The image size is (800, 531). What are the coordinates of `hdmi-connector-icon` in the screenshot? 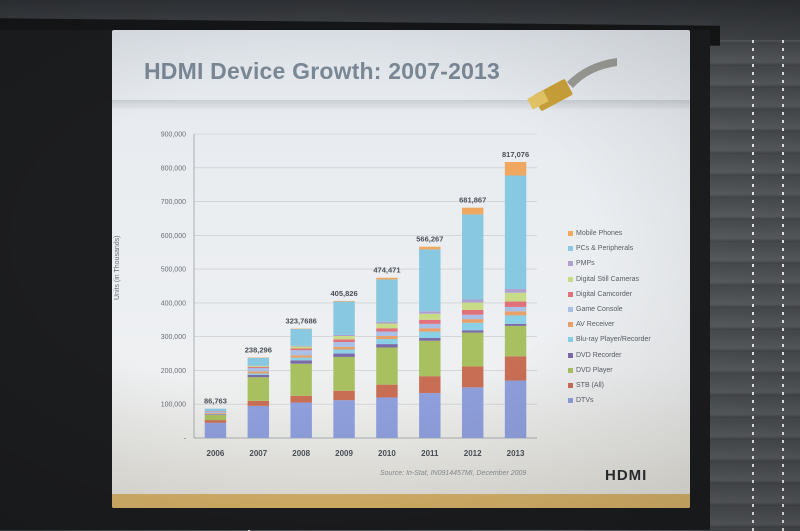 It's located at (572, 84).